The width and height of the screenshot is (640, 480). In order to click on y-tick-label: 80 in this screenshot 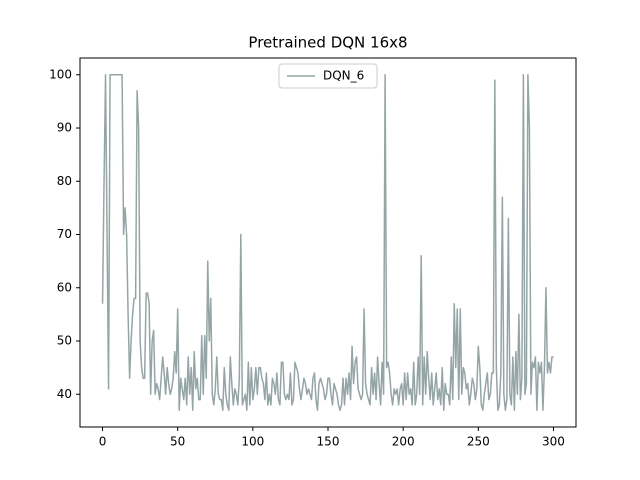, I will do `click(64, 181)`.